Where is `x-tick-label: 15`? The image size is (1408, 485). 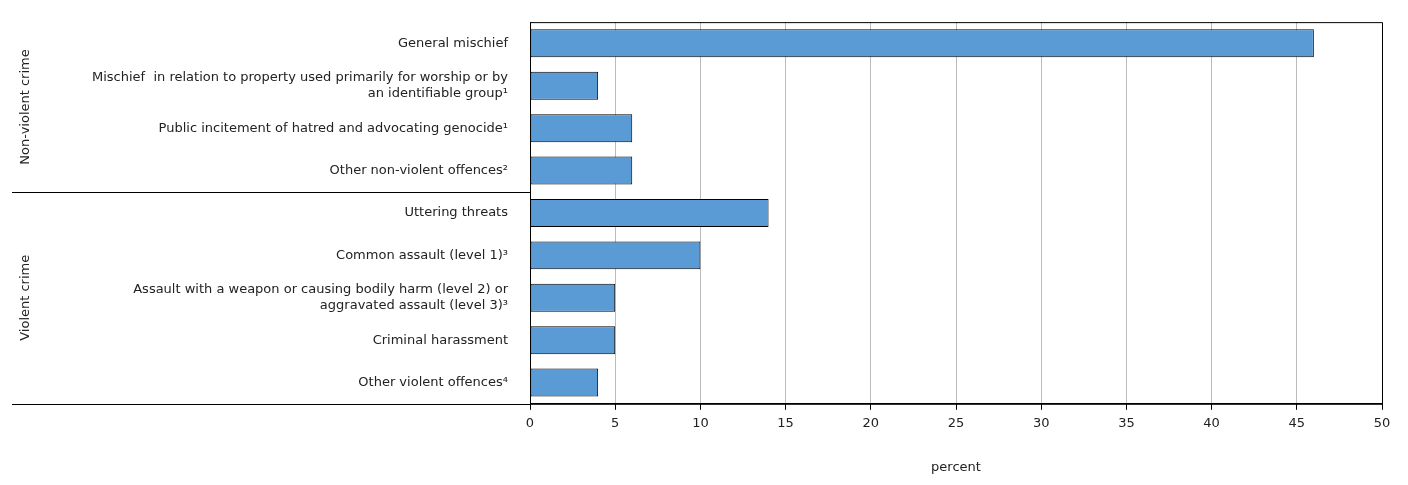 x-tick-label: 15 is located at coordinates (785, 422).